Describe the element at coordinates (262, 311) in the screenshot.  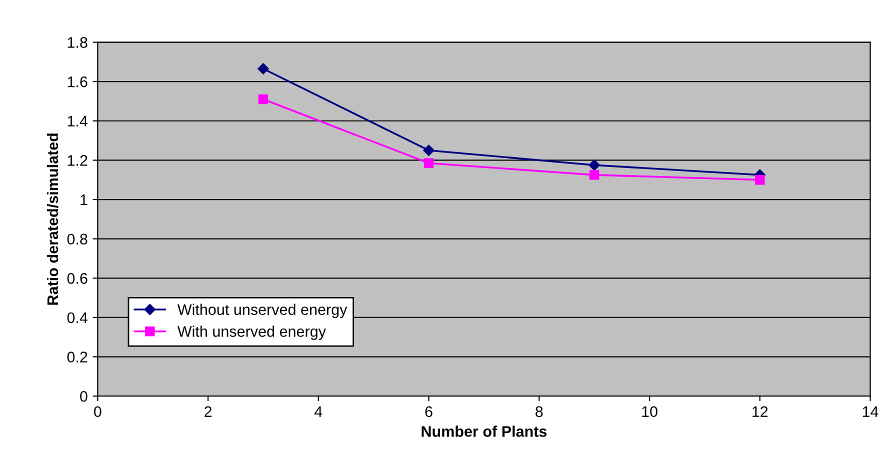
I see `legend-label: Without unserved energy` at that location.